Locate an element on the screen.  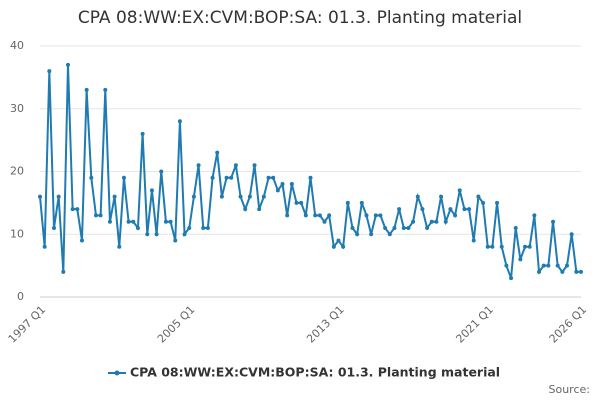
y-tick-label: 40 is located at coordinates (17, 45).